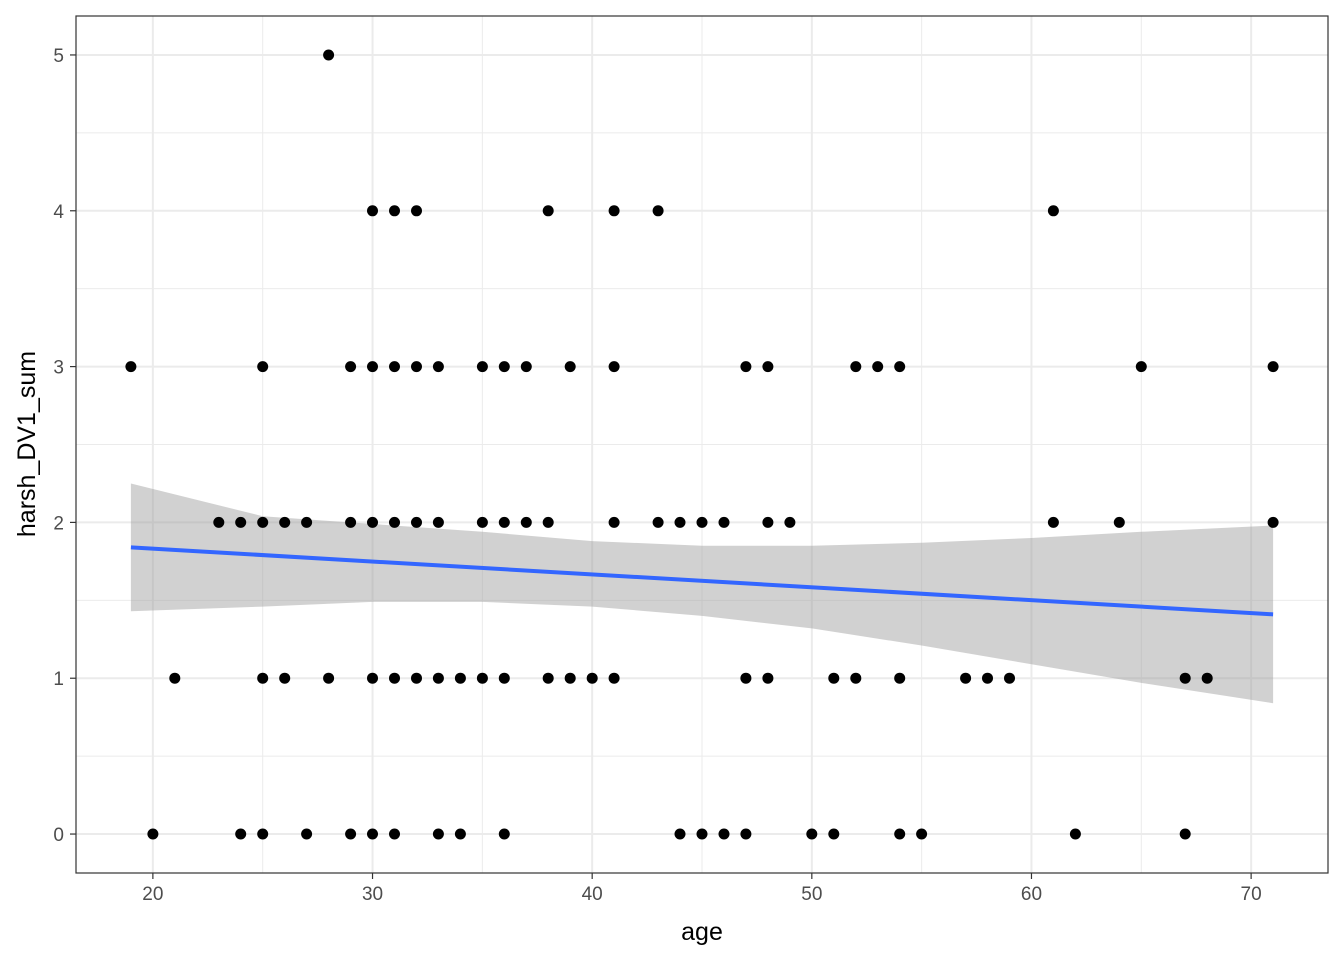  Describe the element at coordinates (27, 444) in the screenshot. I see `y-axis-title: harsh_DV1_sum` at that location.